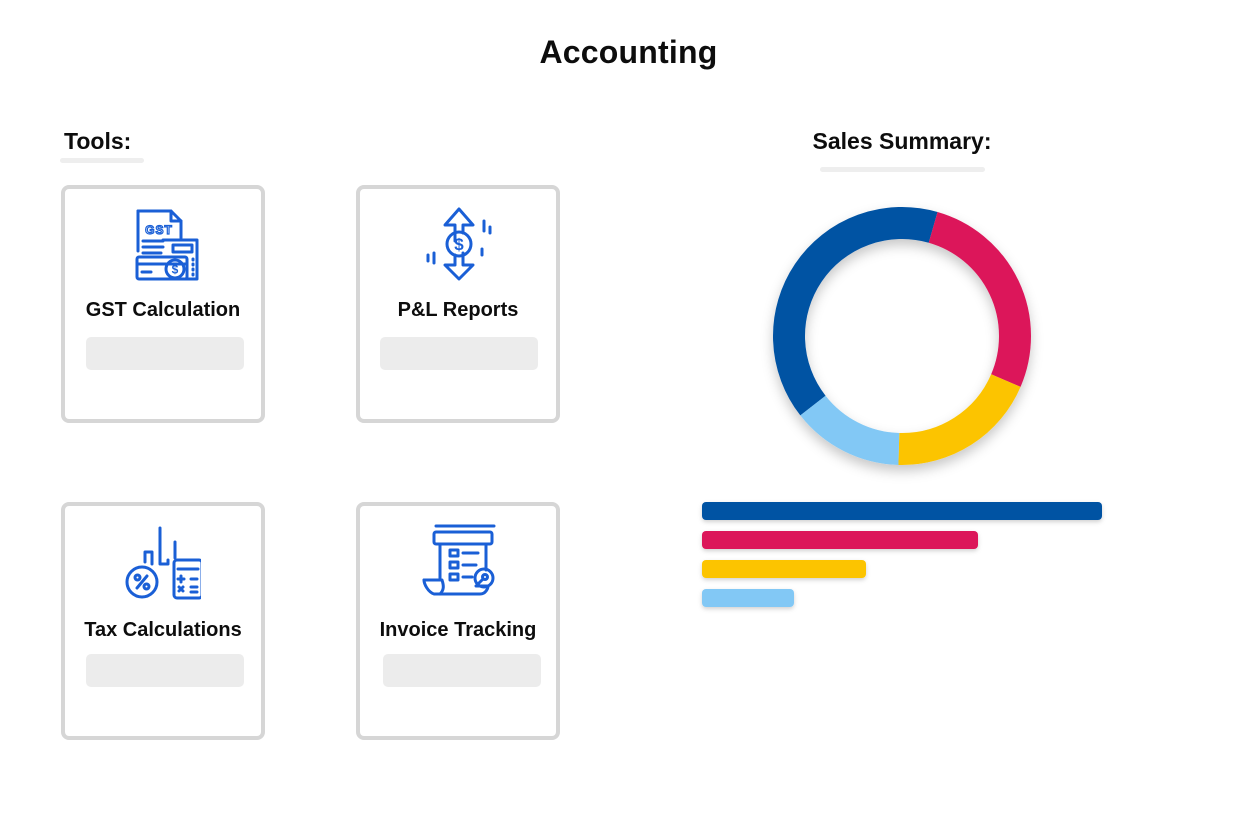 This screenshot has width=1257, height=840. What do you see at coordinates (458, 310) in the screenshot?
I see `tool-card-label: P&L Reports` at bounding box center [458, 310].